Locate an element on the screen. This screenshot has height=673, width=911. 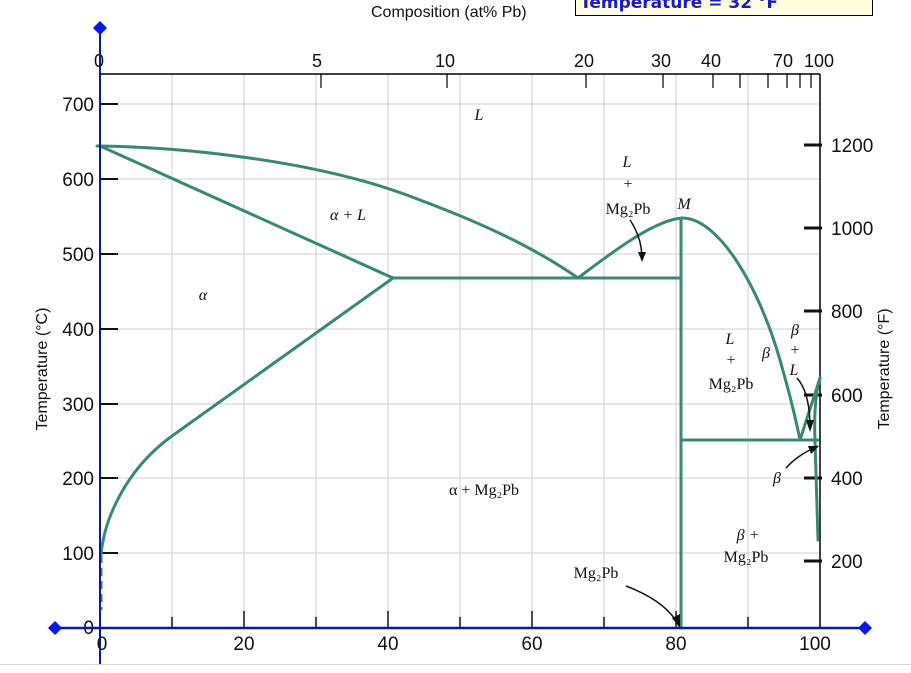
mg2pb-liquidus-right is located at coordinates (741, 329).